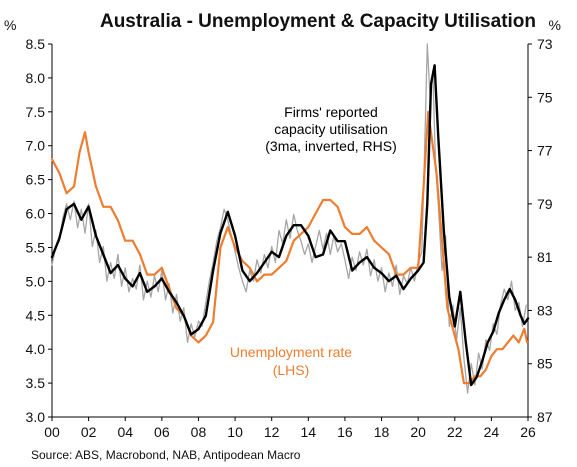  Describe the element at coordinates (309, 432) in the screenshot. I see `x-tick-label: 14` at that location.